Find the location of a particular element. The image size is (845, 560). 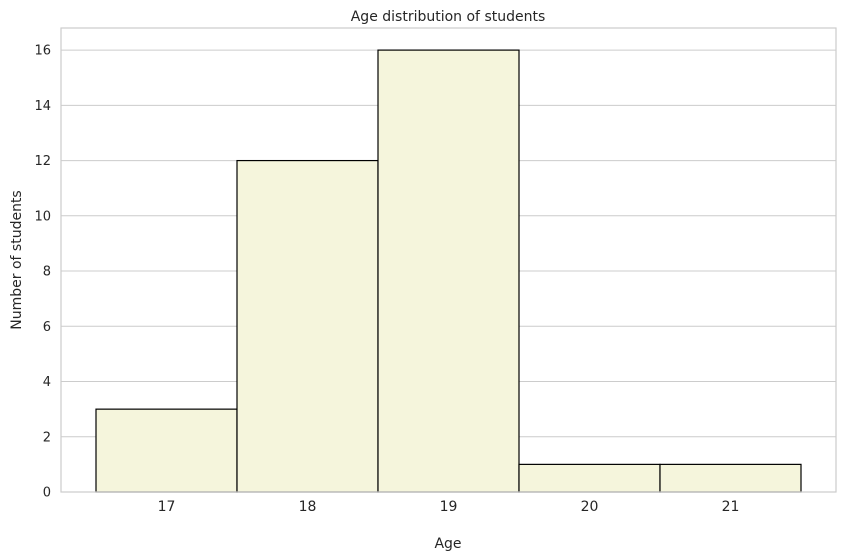

chart-title: Age distribution of students is located at coordinates (448, 17).